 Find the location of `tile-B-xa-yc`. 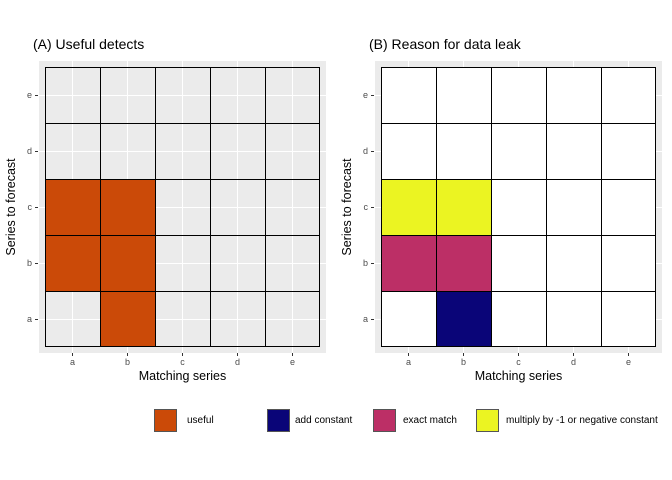

tile-B-xa-yc is located at coordinates (408, 207).